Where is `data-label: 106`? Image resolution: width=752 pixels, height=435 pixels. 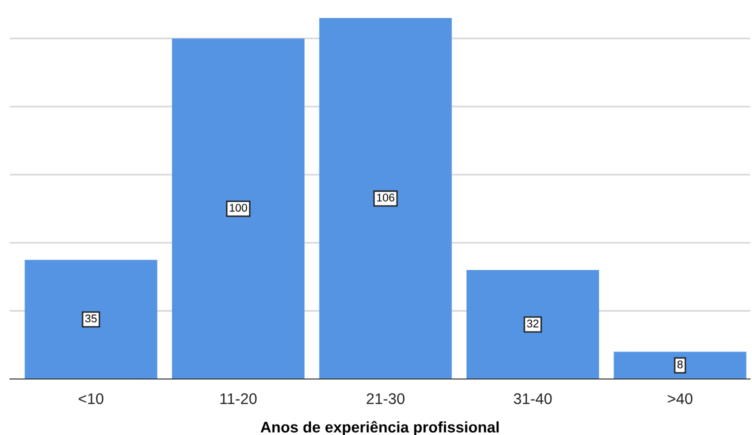
data-label: 106 is located at coordinates (385, 198).